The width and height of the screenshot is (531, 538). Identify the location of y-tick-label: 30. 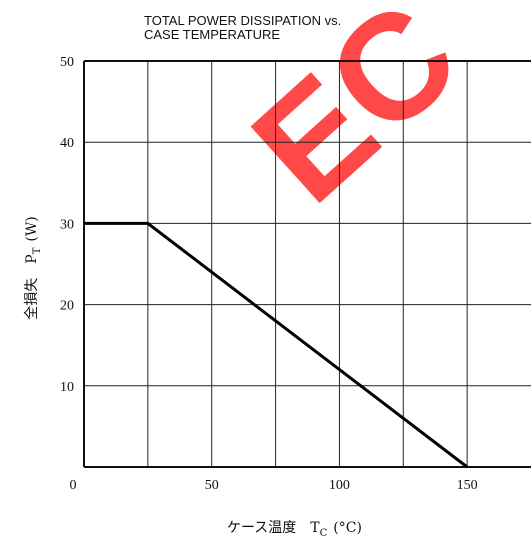
(67, 224).